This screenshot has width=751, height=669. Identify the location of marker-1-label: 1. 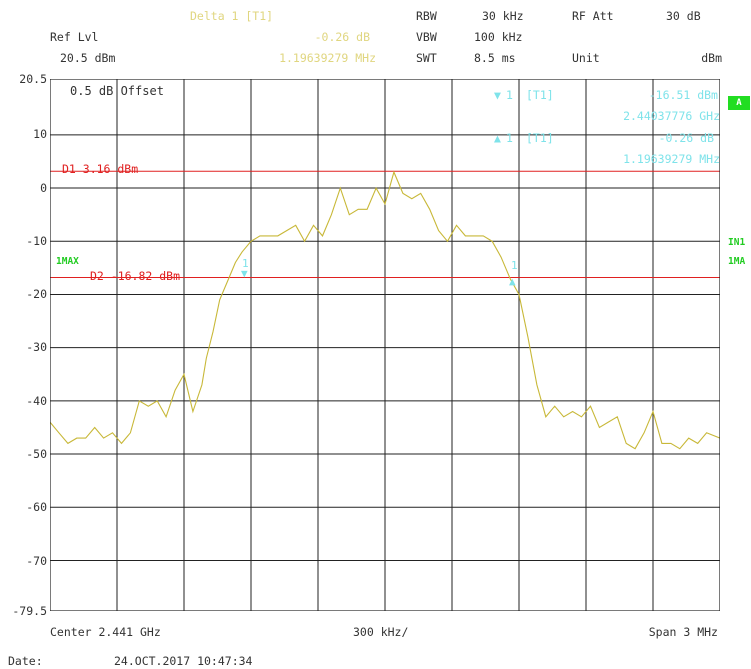
(509, 95).